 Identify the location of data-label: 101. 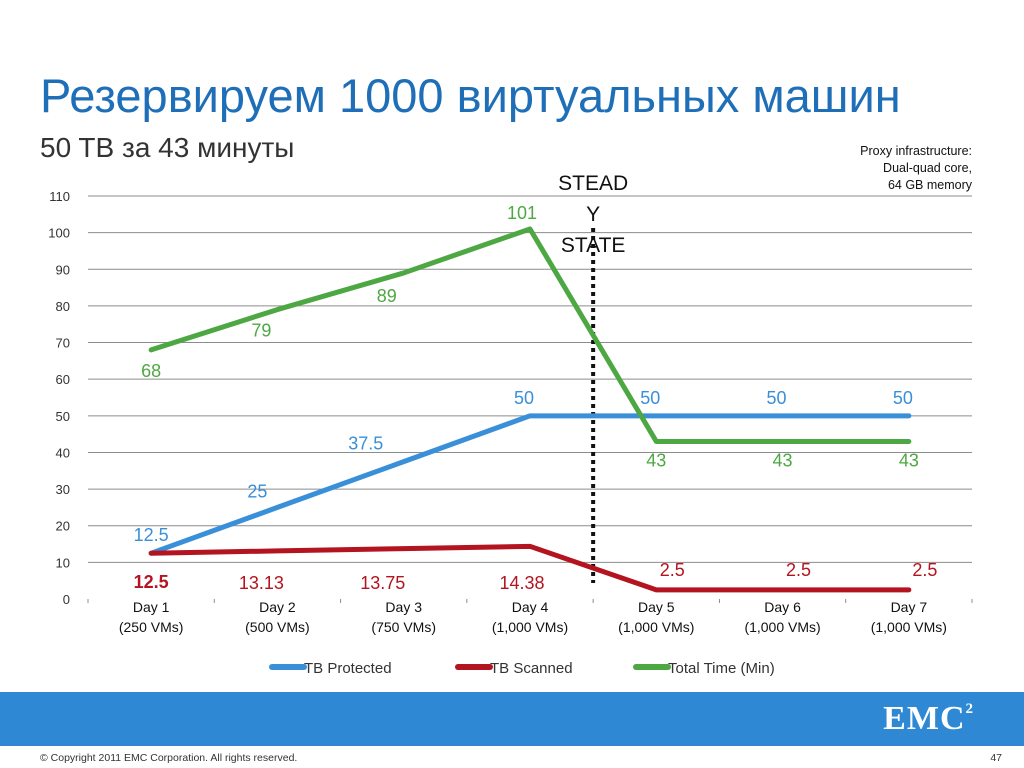
(522, 213).